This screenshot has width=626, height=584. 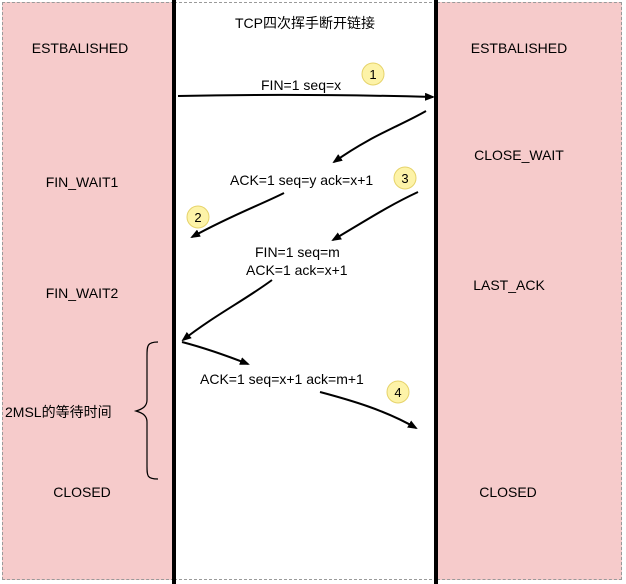 I want to click on step-badge-3: 3, so click(x=405, y=178).